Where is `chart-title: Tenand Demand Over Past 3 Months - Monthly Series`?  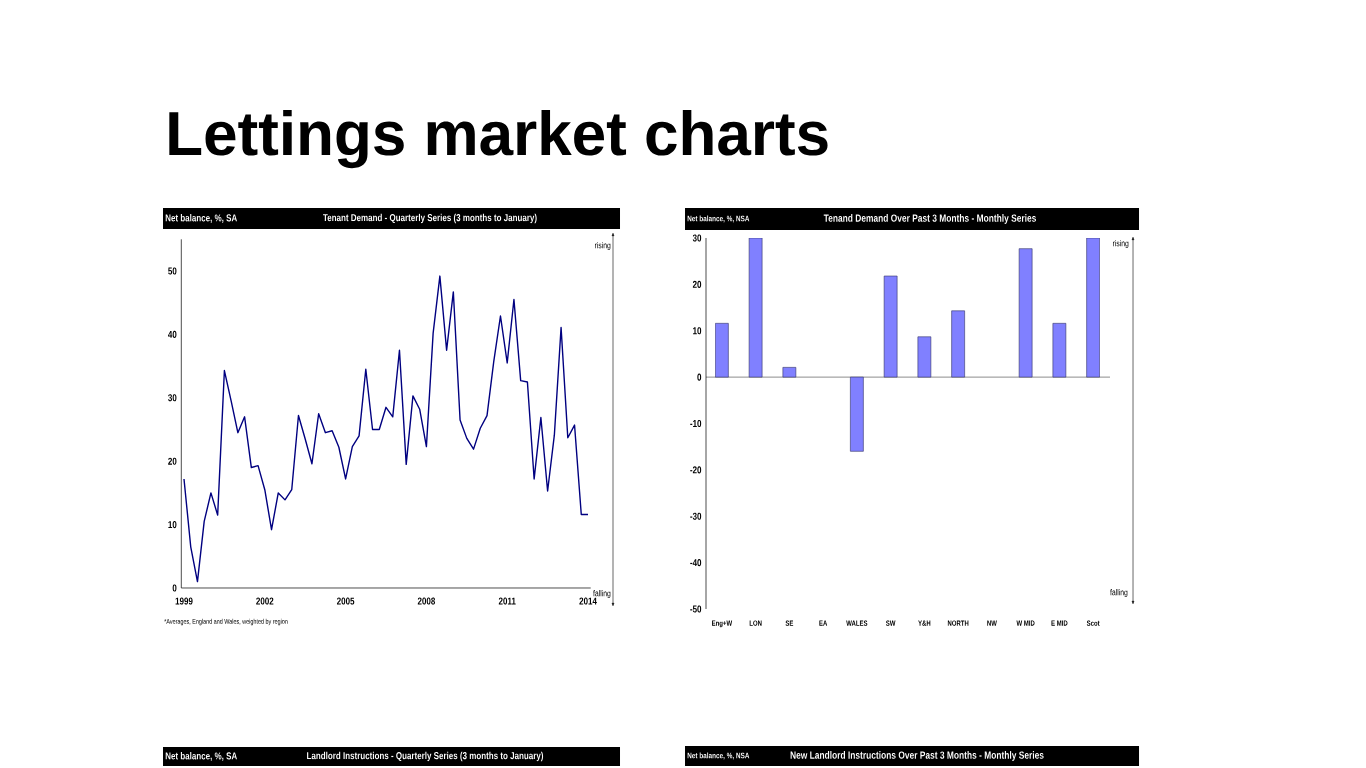
chart-title: Tenand Demand Over Past 3 Months - Monthly Series is located at coordinates (929, 219).